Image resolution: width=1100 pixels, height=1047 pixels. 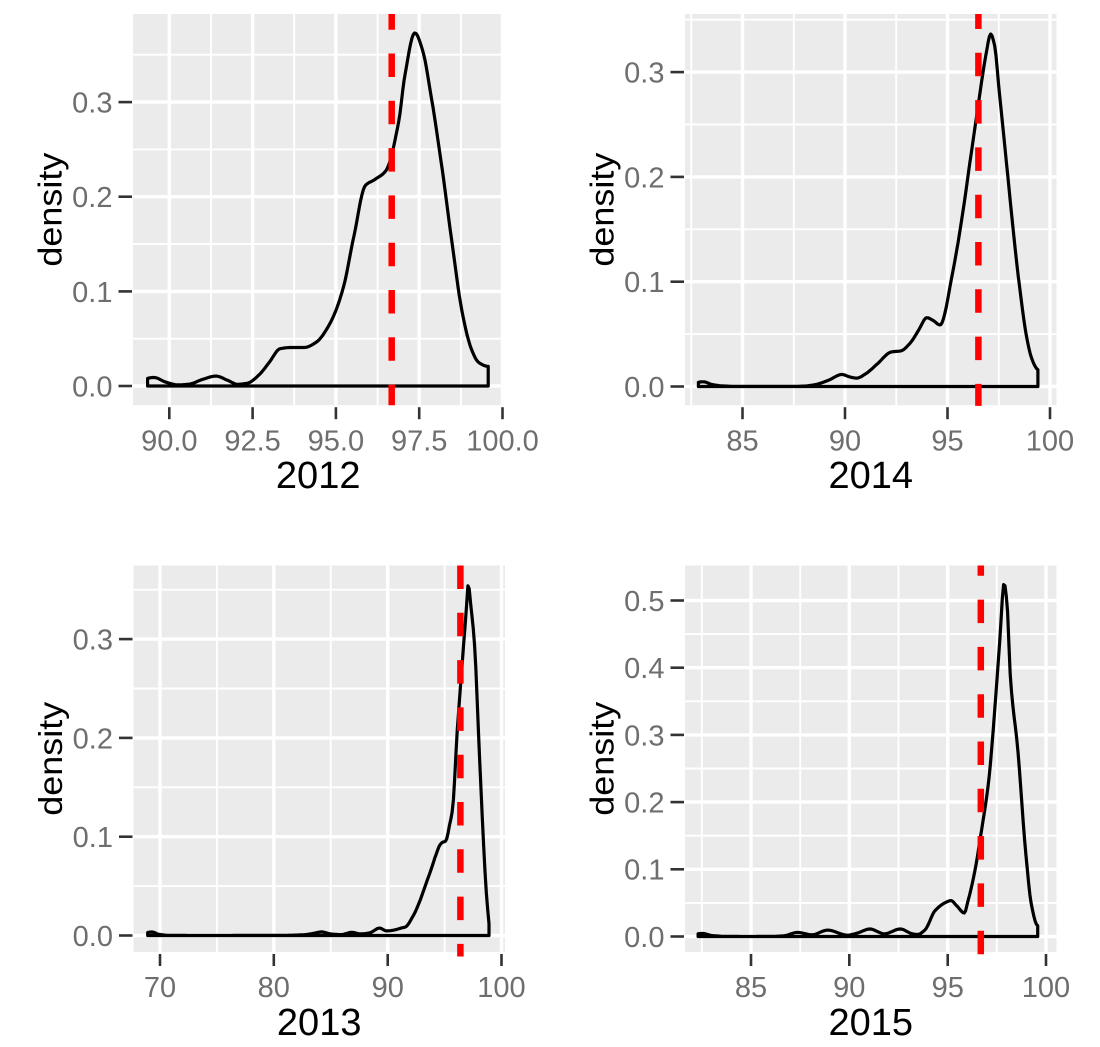 I want to click on svg-text: 97.5, so click(x=419, y=441).